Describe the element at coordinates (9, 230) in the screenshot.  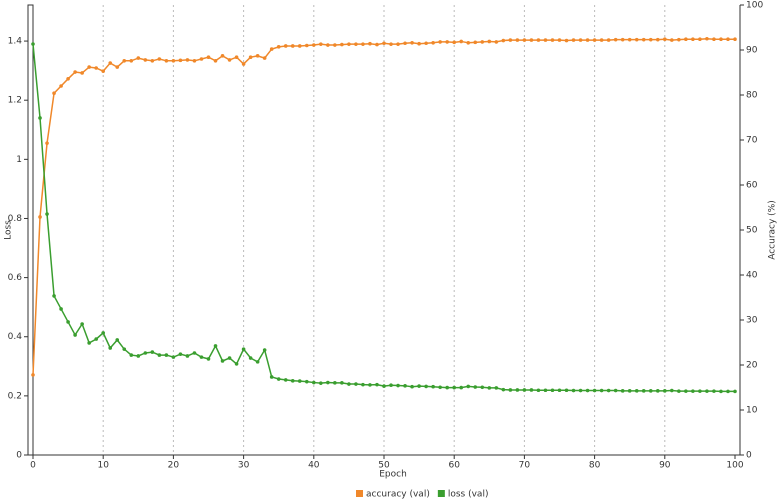
I see `y-axis-title: Loss` at that location.